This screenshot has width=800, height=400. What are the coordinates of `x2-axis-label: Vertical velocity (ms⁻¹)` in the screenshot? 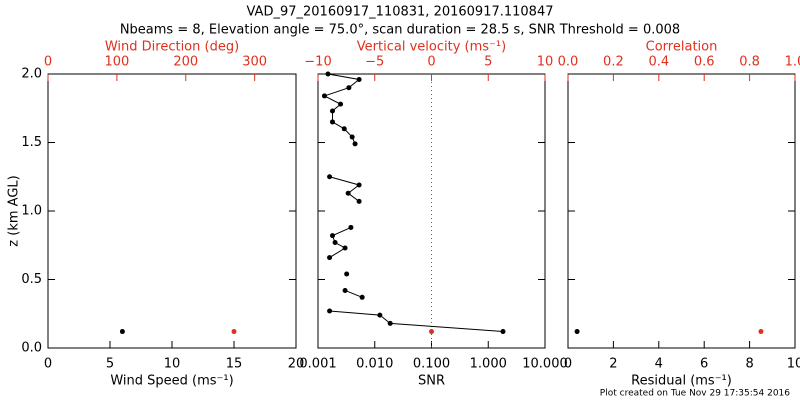 It's located at (431, 47).